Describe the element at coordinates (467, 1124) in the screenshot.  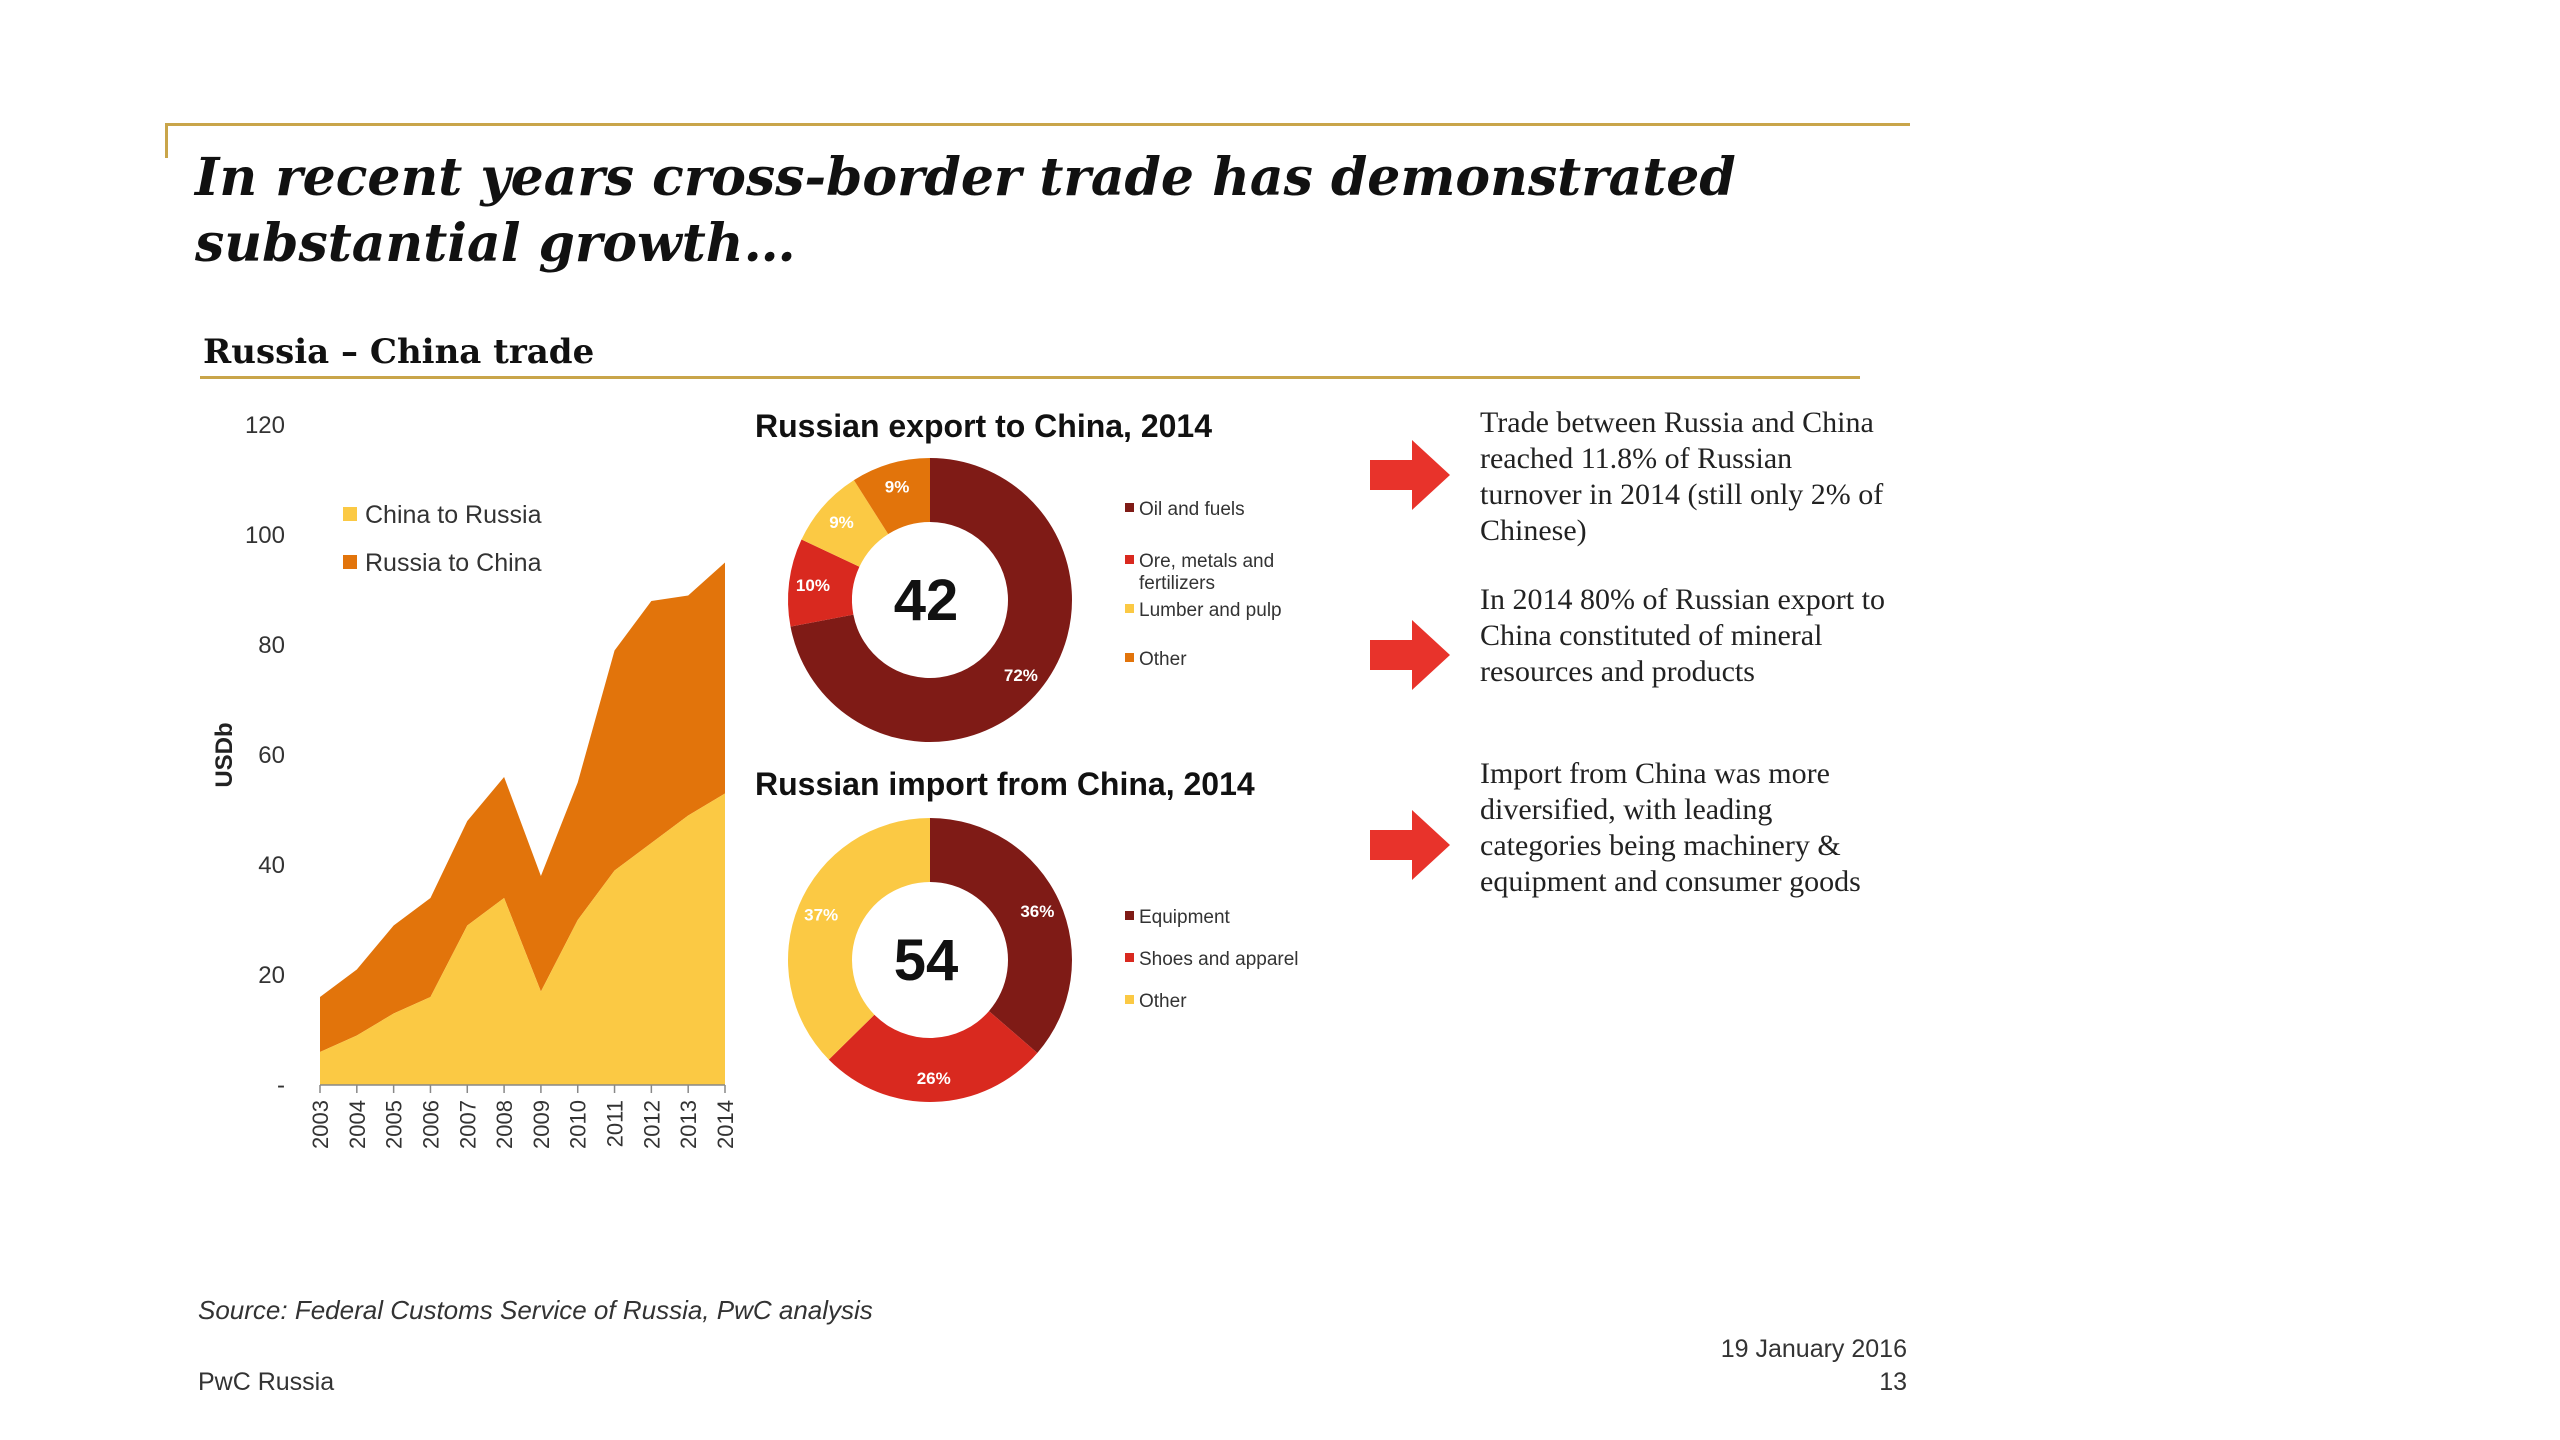
I see `x-tick-label: 2007` at that location.